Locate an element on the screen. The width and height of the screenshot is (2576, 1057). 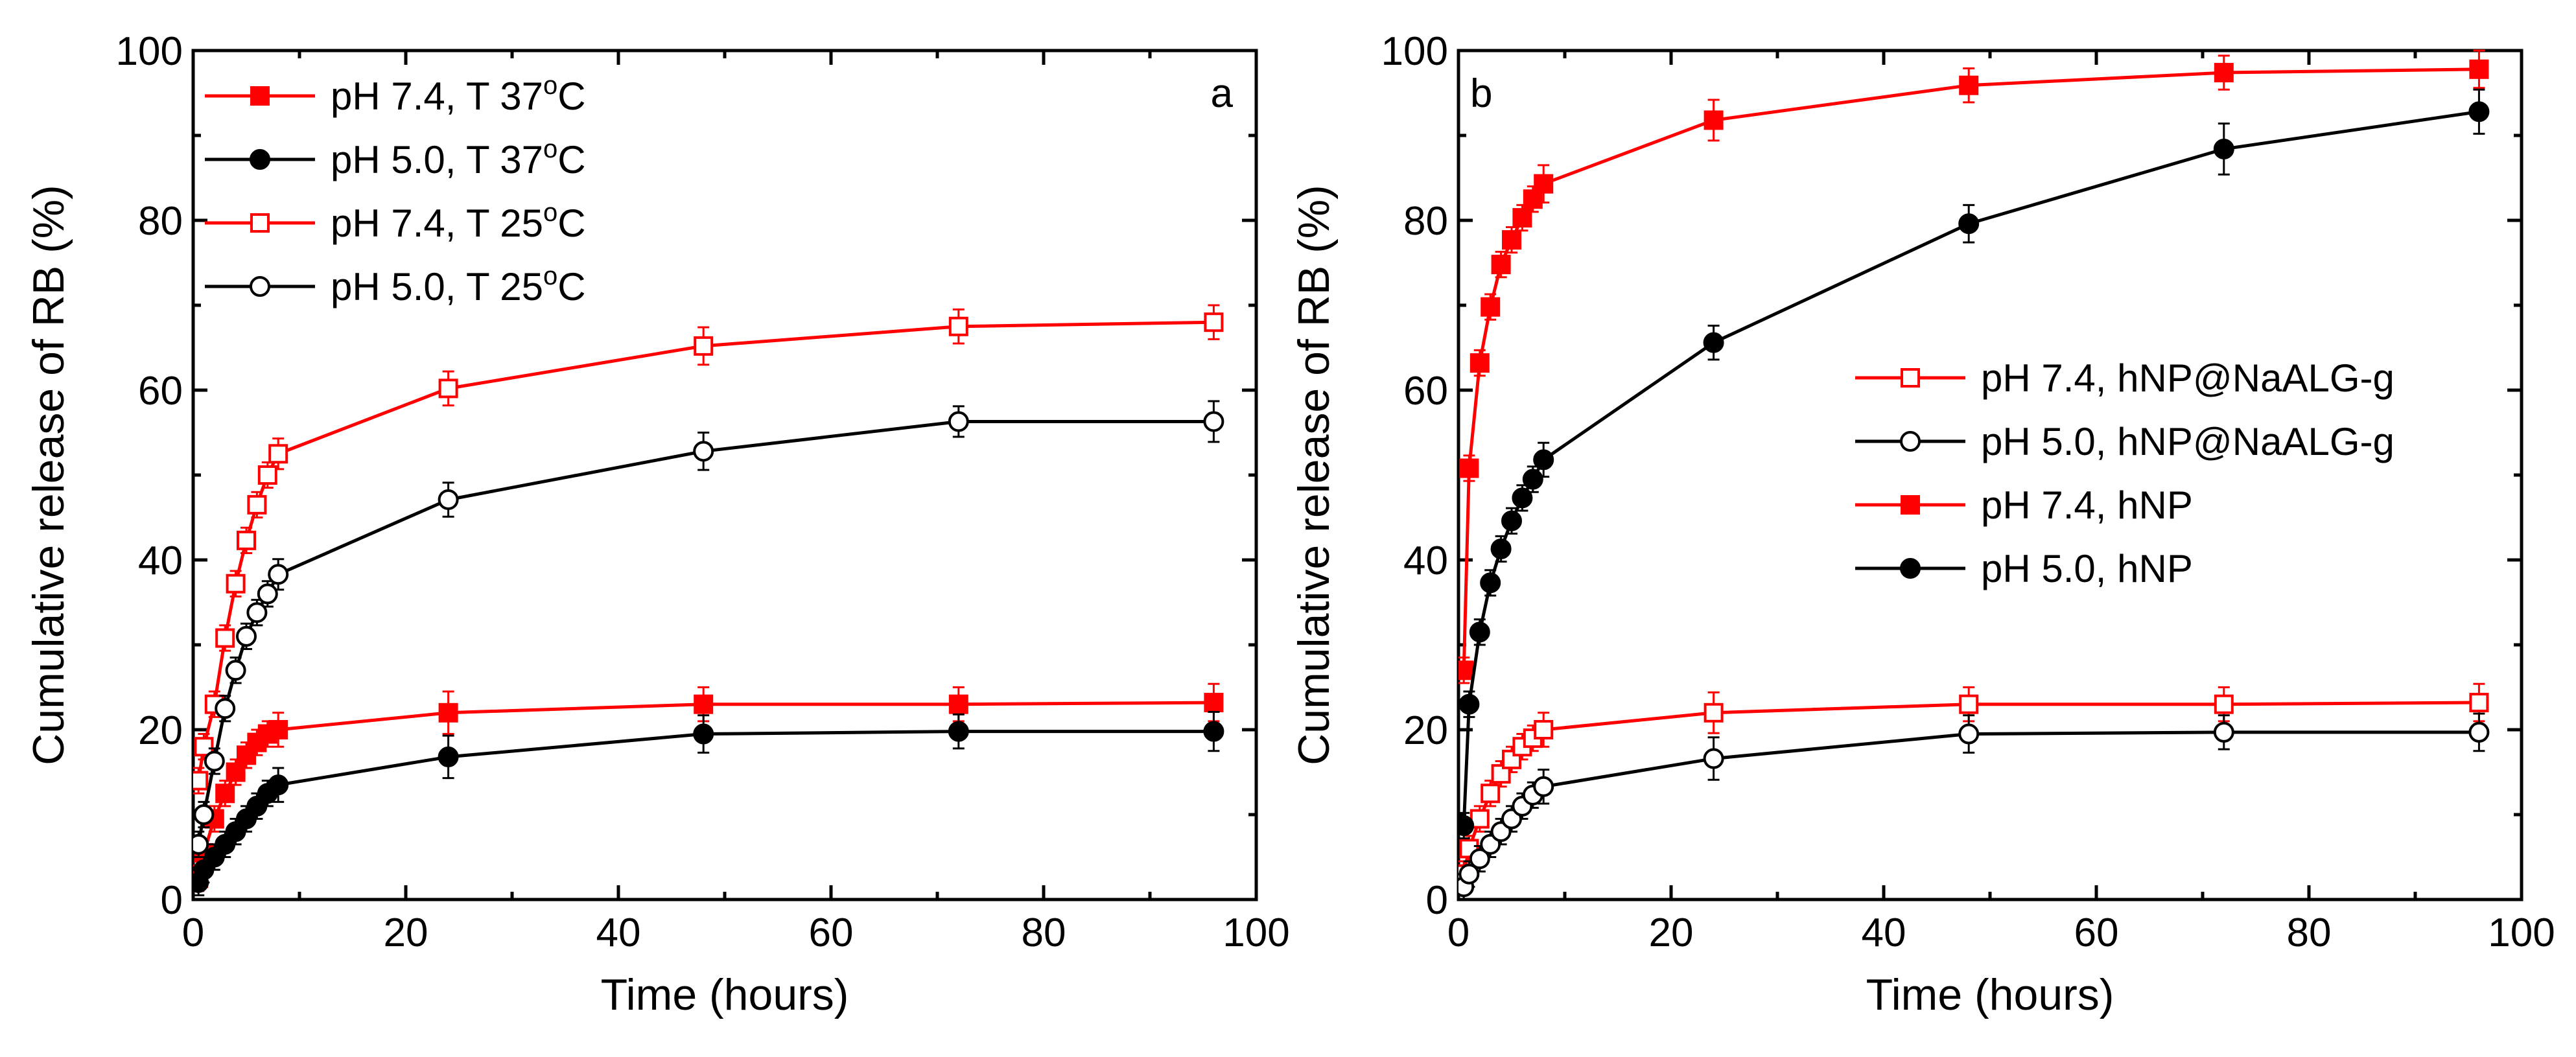
legend-label: pH 5.0, T 25oC is located at coordinates (458, 285).